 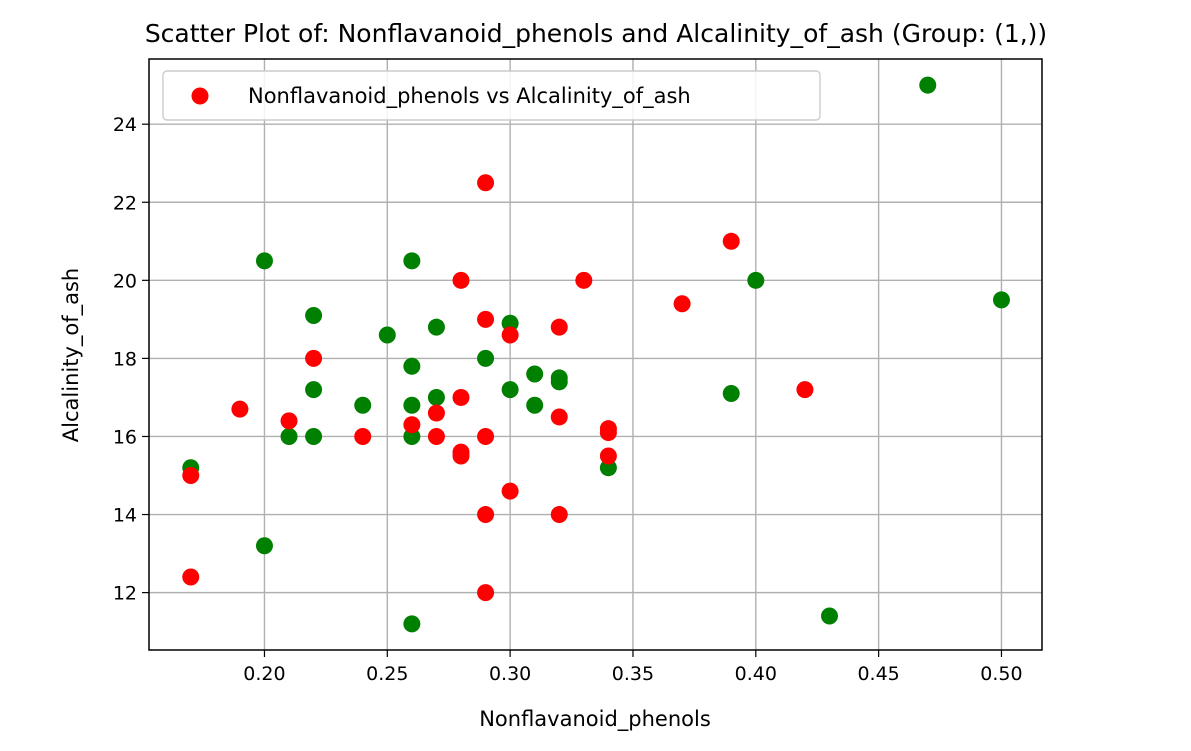 I want to click on legend-frame, so click(x=491, y=95).